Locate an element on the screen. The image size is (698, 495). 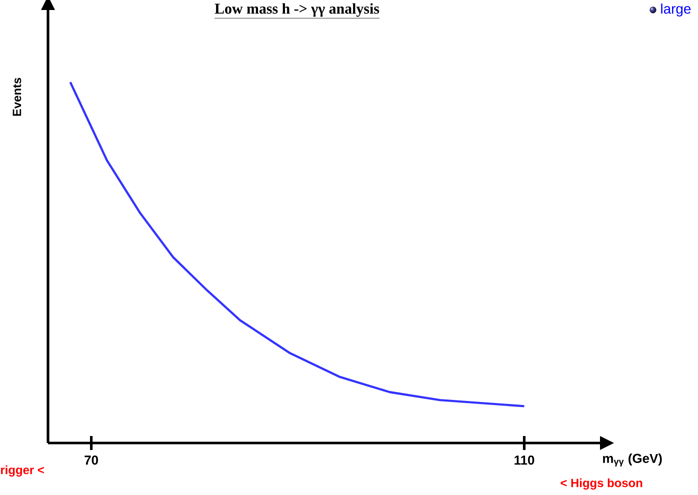
text: rigger < is located at coordinates (22, 471).